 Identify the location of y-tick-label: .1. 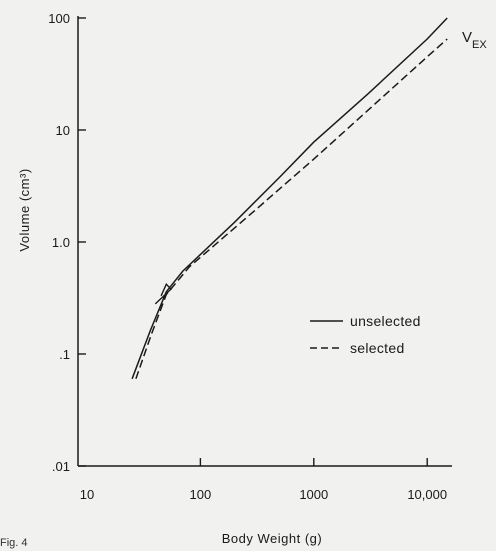
(64, 354).